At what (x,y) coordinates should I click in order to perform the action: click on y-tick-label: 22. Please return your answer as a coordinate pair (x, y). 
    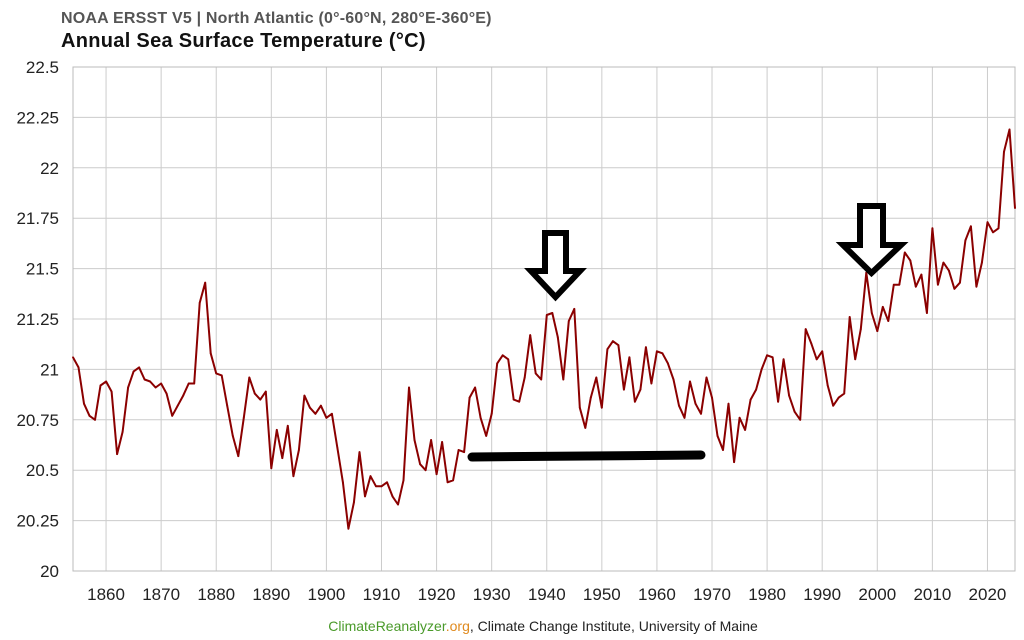
    Looking at the image, I should click on (49, 168).